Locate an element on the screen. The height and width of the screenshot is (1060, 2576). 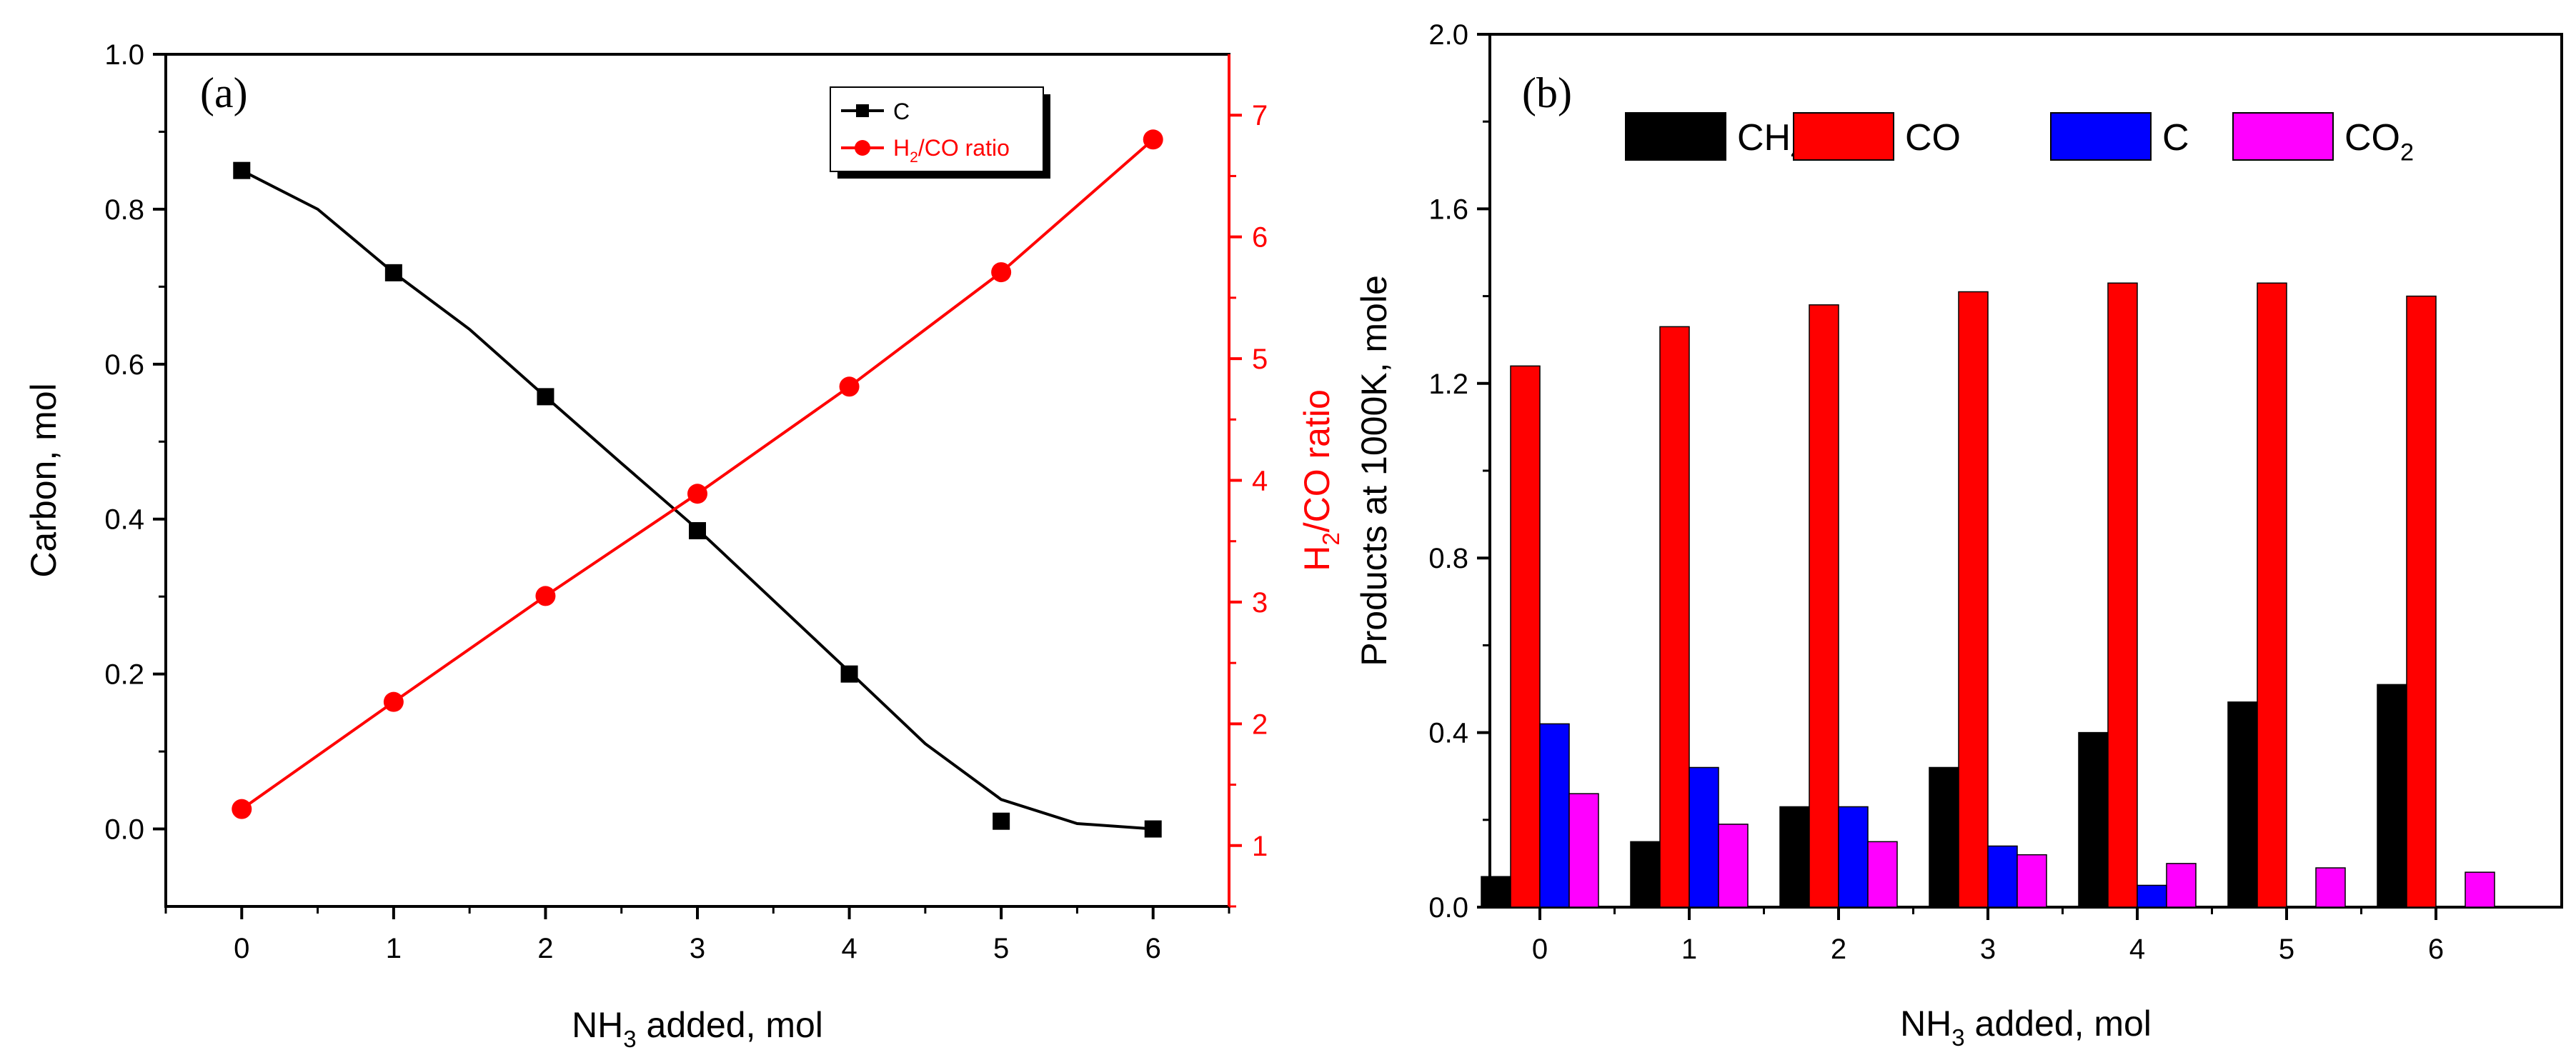
legend-swatch-co2 is located at coordinates (2283, 136).